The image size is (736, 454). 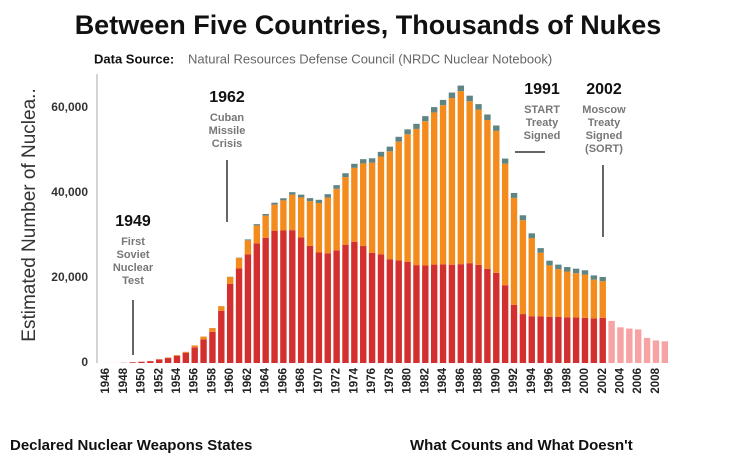 I want to click on annotation-text: Soviet, so click(x=132, y=255).